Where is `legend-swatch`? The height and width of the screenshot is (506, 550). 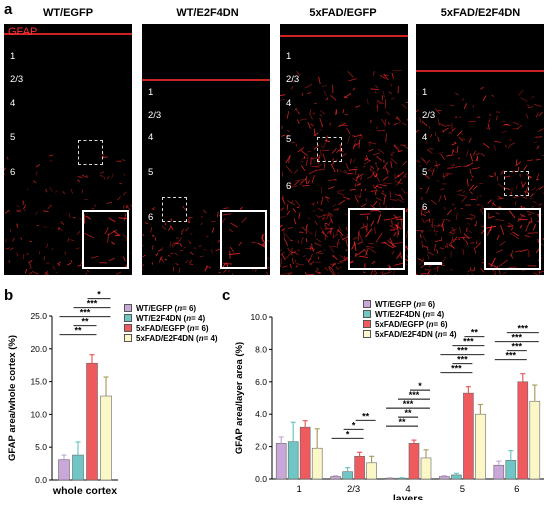
legend-swatch is located at coordinates (128, 308).